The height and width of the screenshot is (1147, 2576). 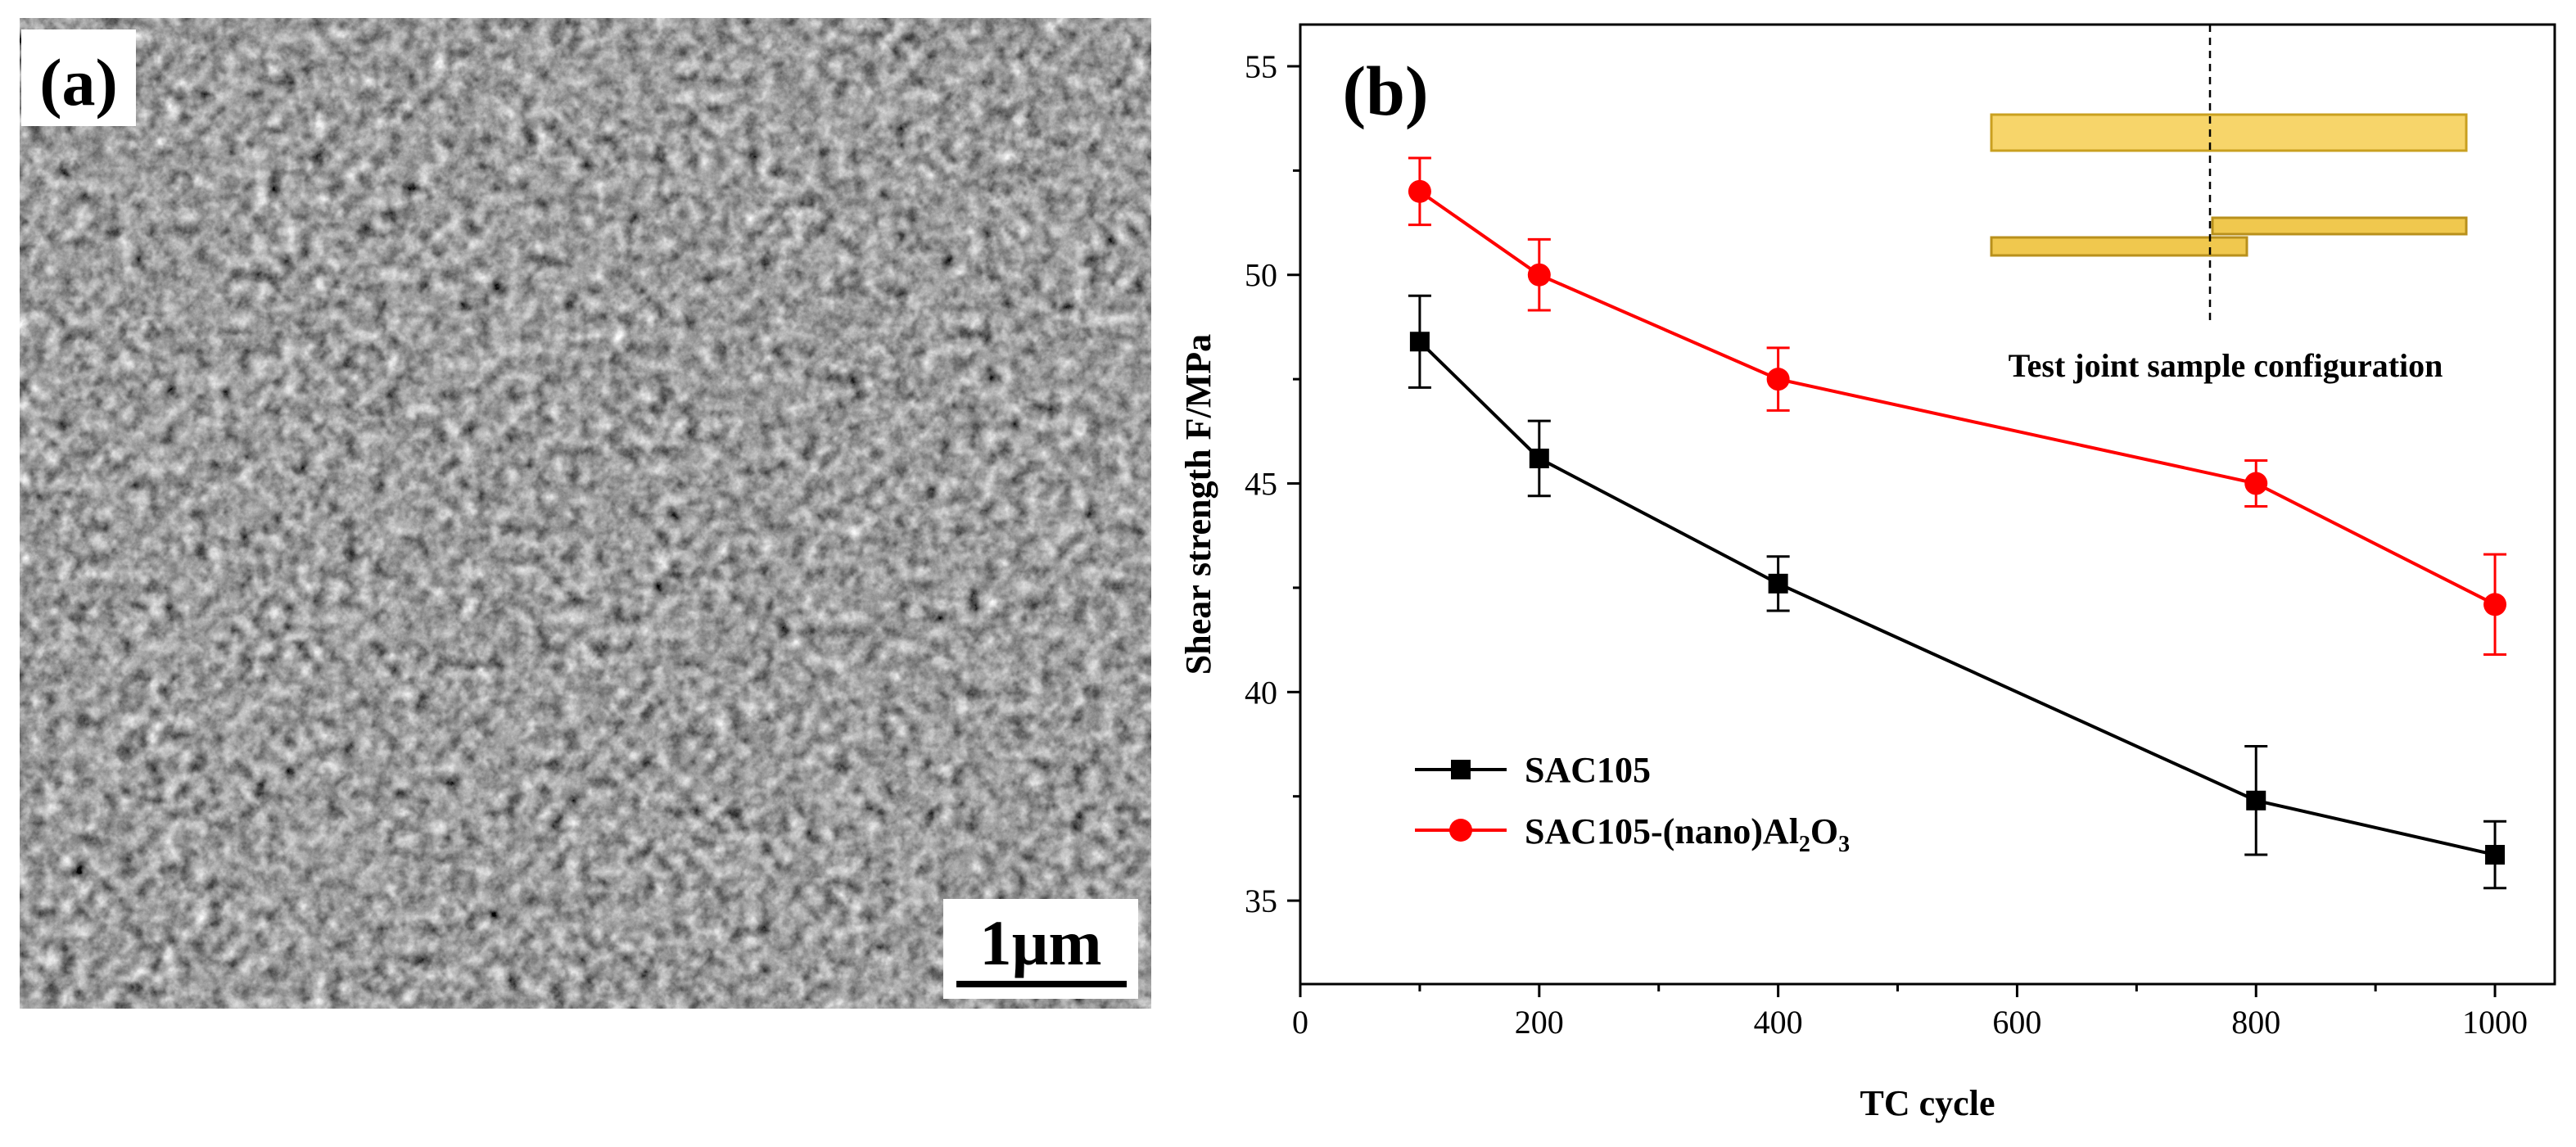 I want to click on panel-a-label: (a), so click(x=78, y=82).